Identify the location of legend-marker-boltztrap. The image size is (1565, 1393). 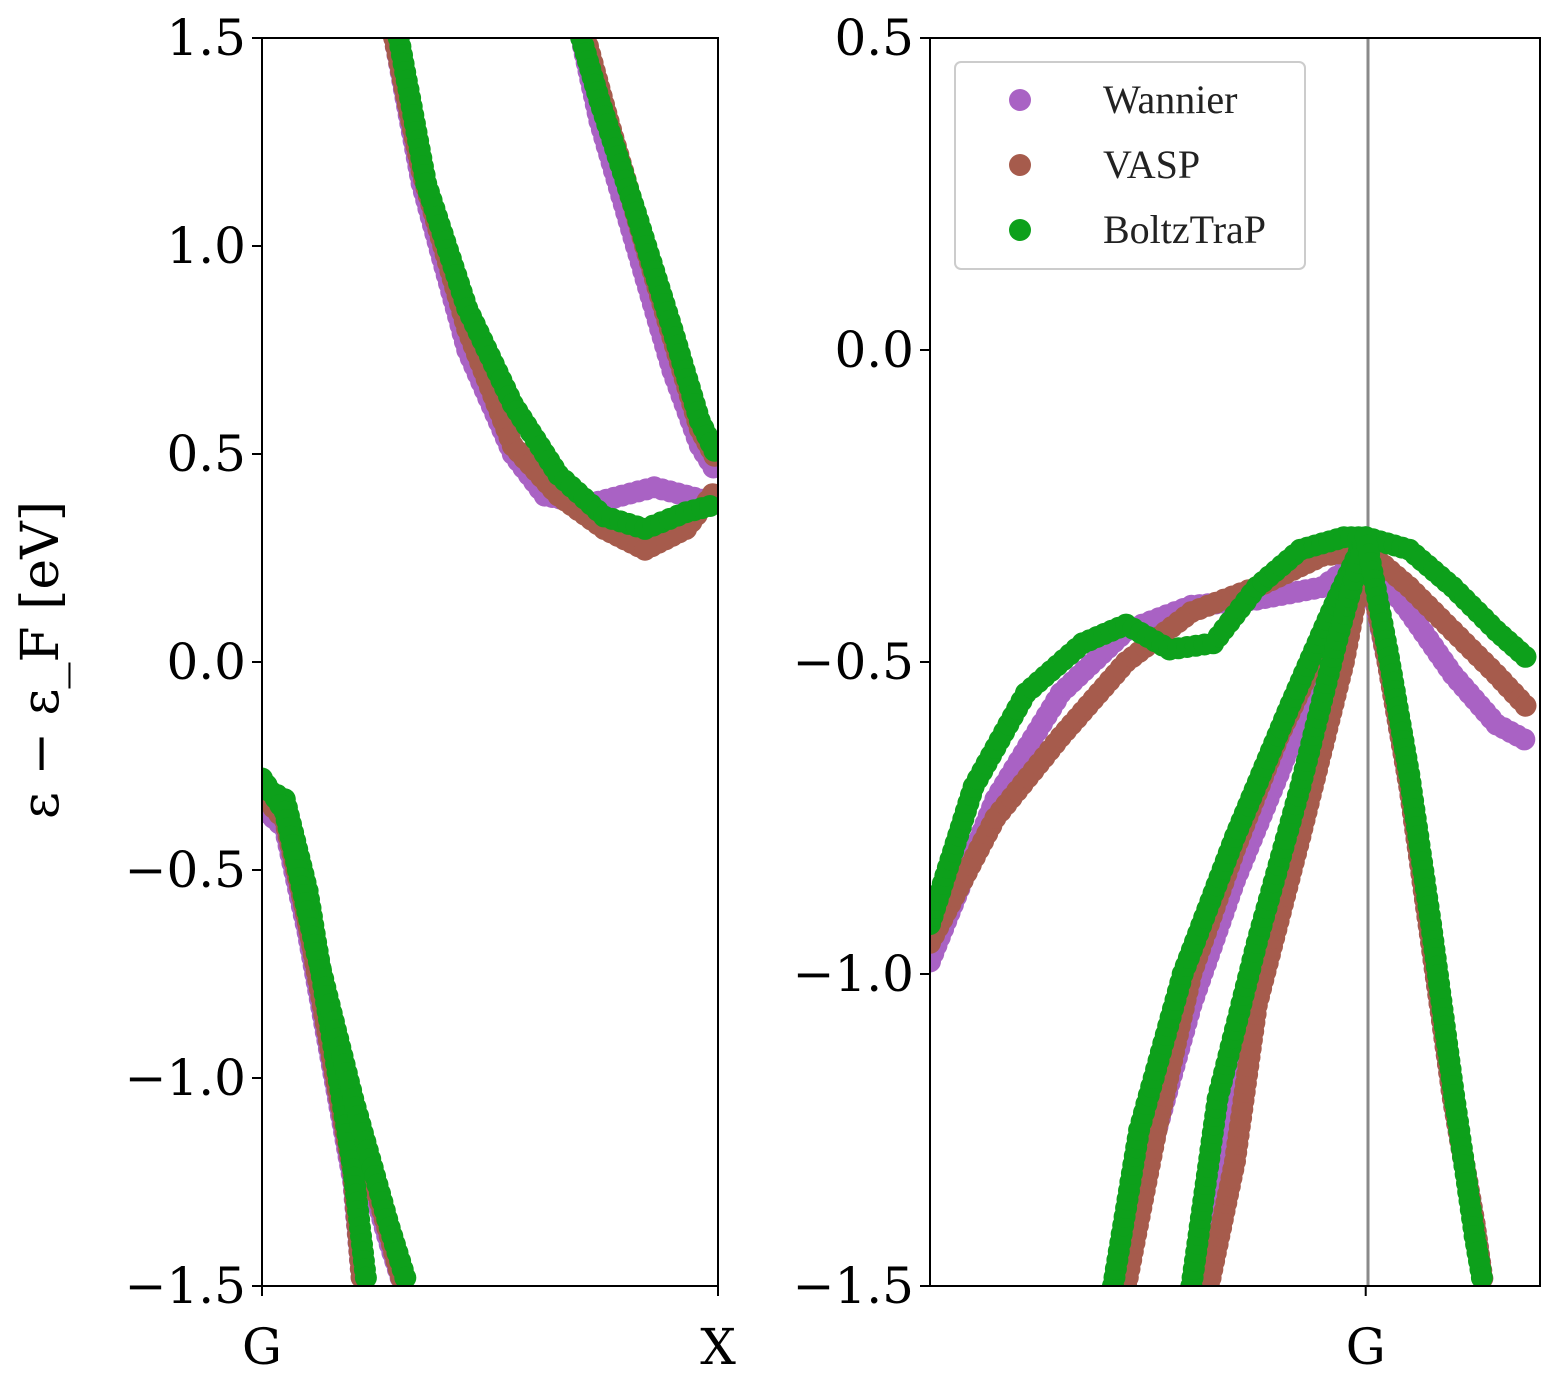
(1020, 230).